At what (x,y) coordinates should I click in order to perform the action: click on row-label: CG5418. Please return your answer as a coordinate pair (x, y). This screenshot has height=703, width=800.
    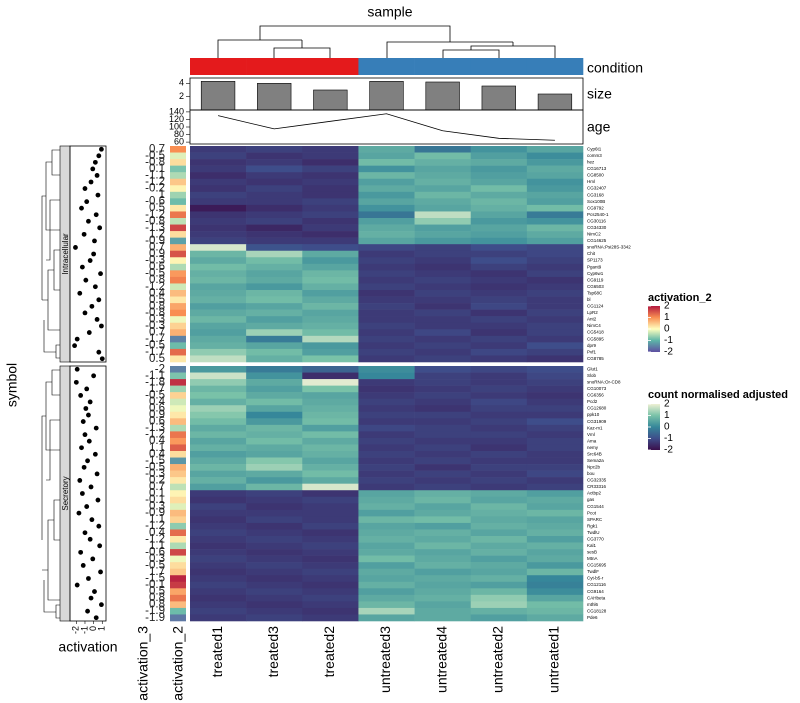
    Looking at the image, I should click on (595, 332).